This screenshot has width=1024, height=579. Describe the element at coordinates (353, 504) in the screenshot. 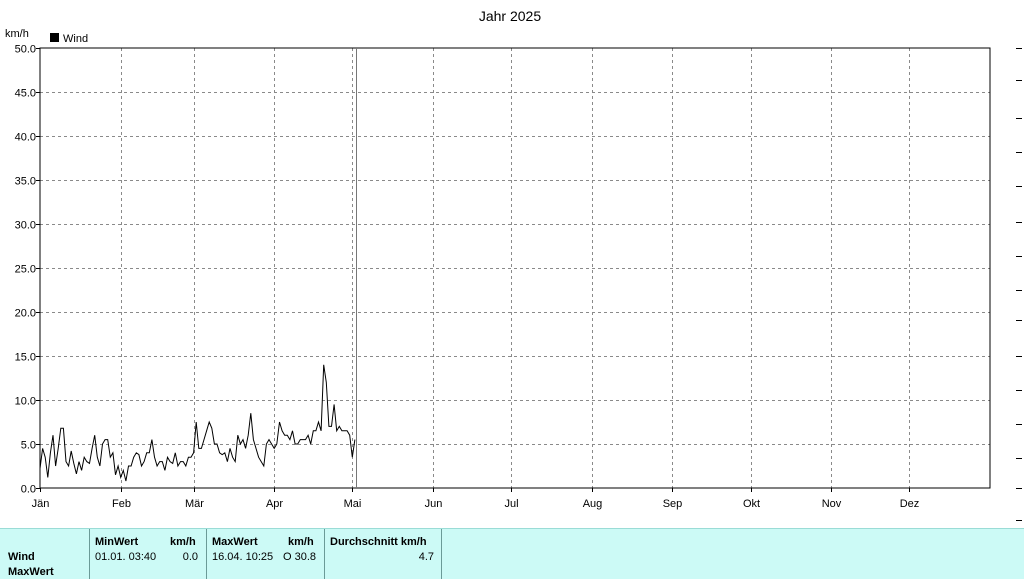

I see `x-tick-label: Mai` at that location.